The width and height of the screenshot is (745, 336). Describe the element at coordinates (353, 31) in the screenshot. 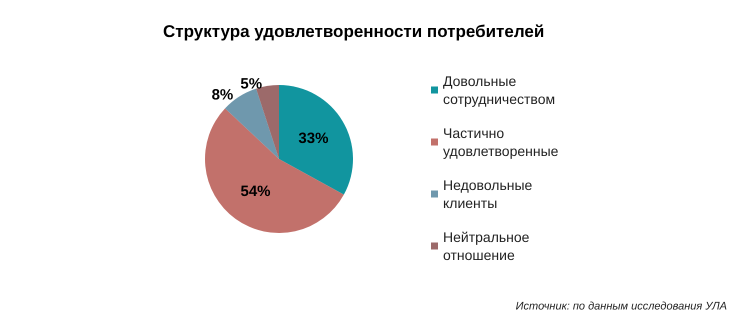

I see `chart-title: Структура удовлетворенности потребителей` at that location.